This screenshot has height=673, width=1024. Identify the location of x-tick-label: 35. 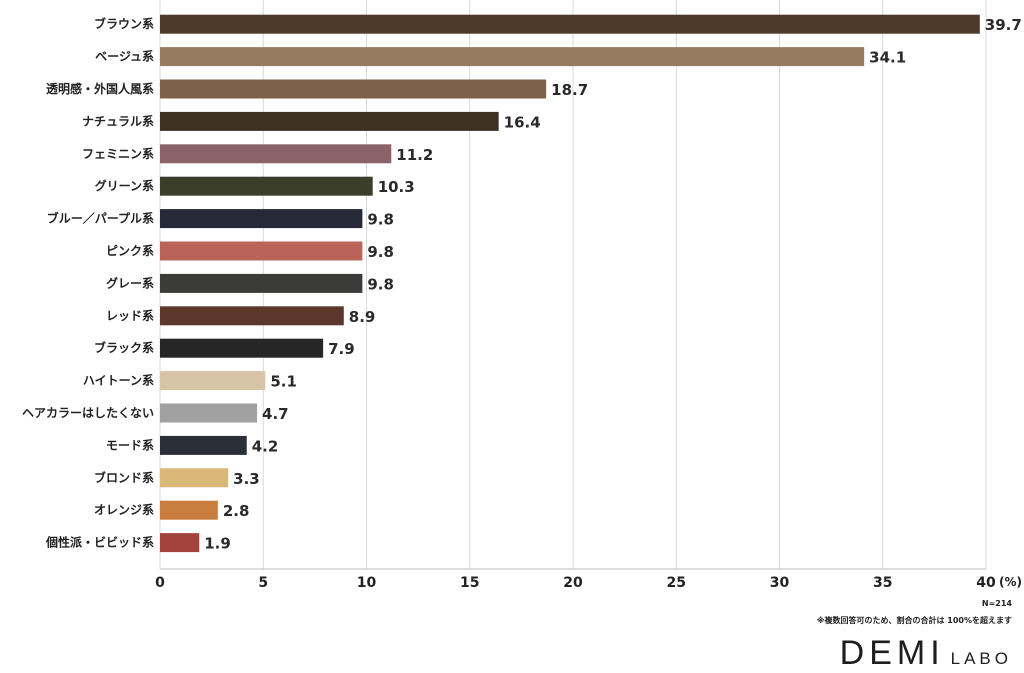
(882, 583).